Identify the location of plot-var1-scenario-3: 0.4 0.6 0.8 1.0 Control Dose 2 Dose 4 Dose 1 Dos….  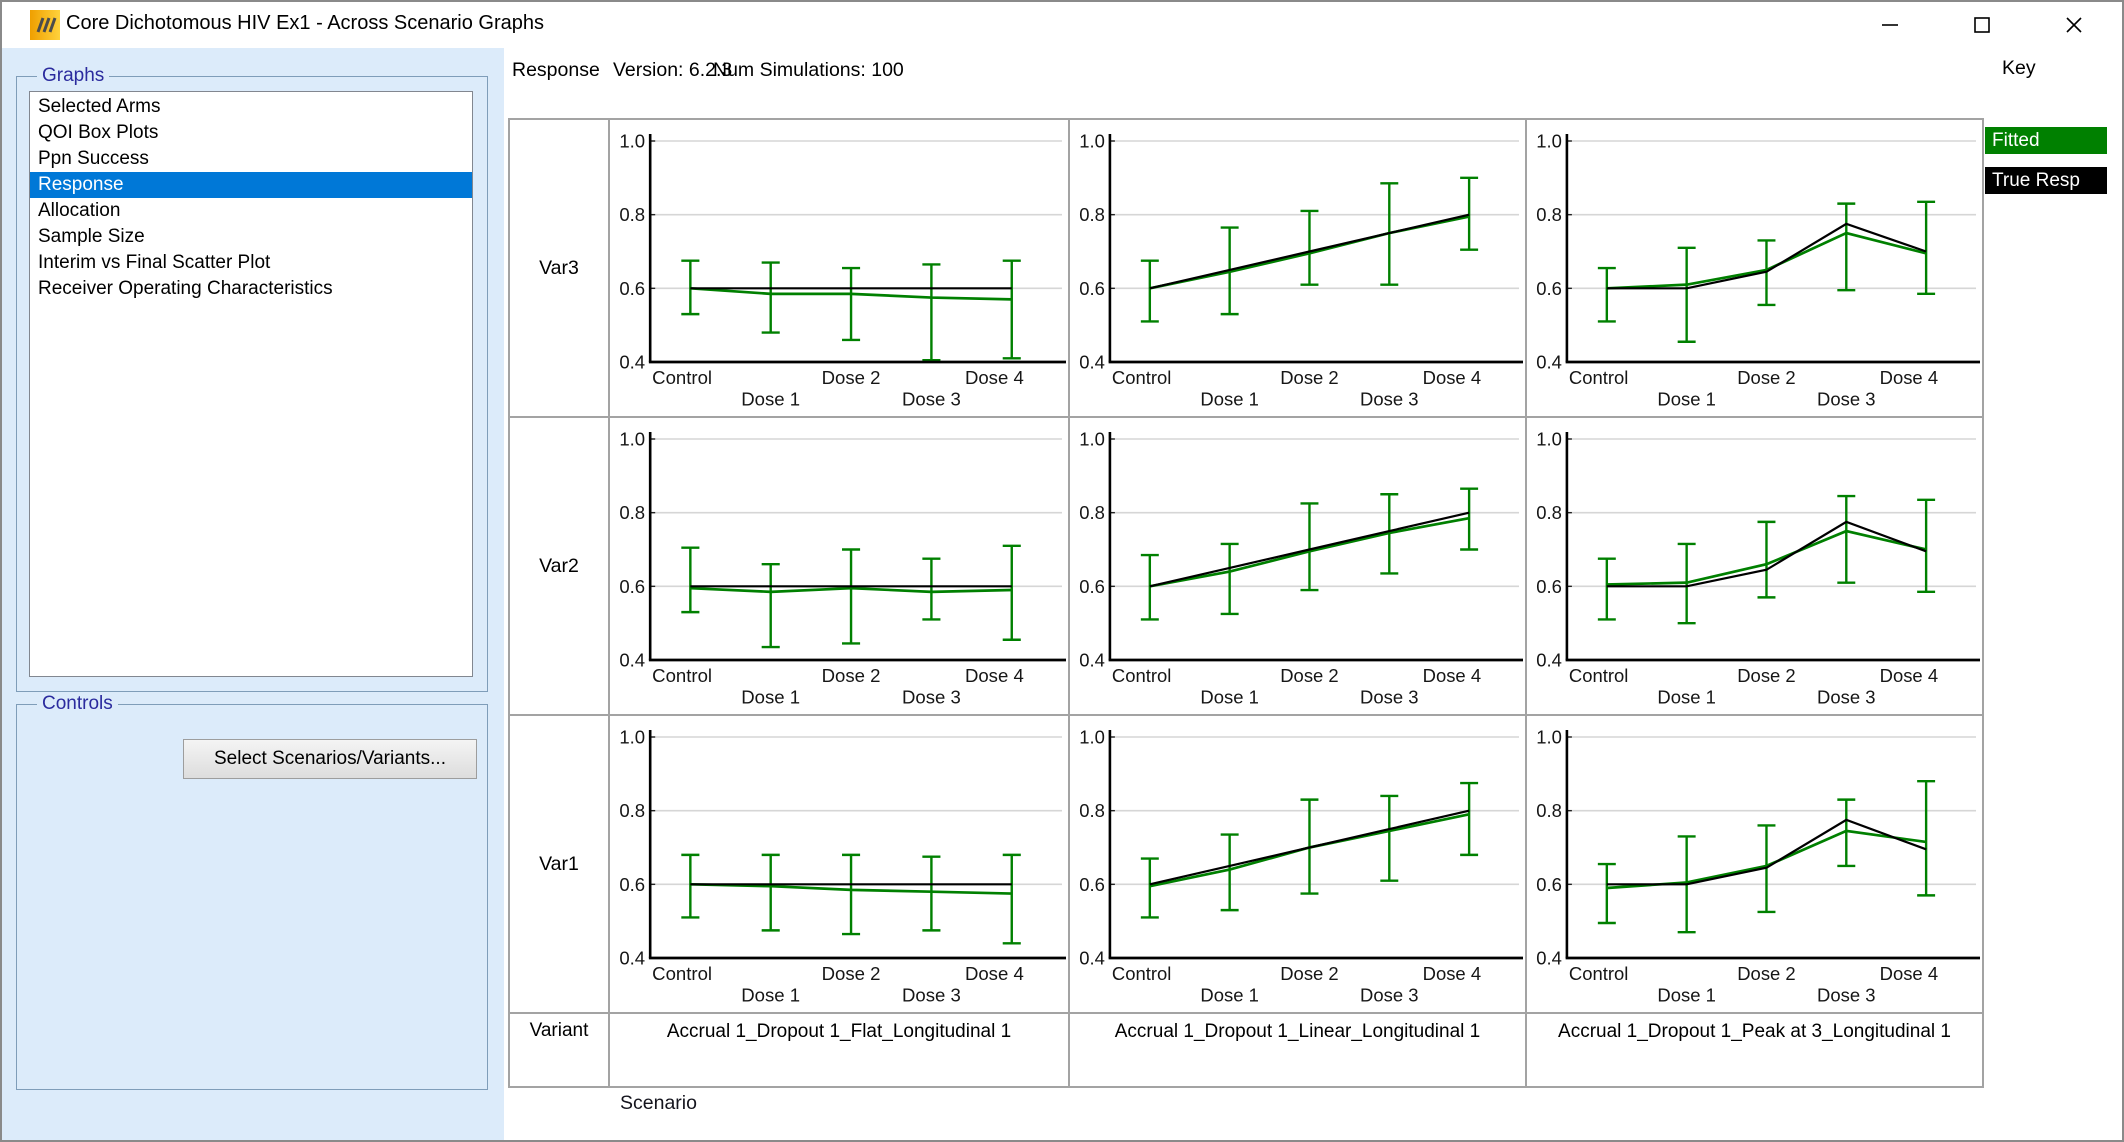
(1754, 864).